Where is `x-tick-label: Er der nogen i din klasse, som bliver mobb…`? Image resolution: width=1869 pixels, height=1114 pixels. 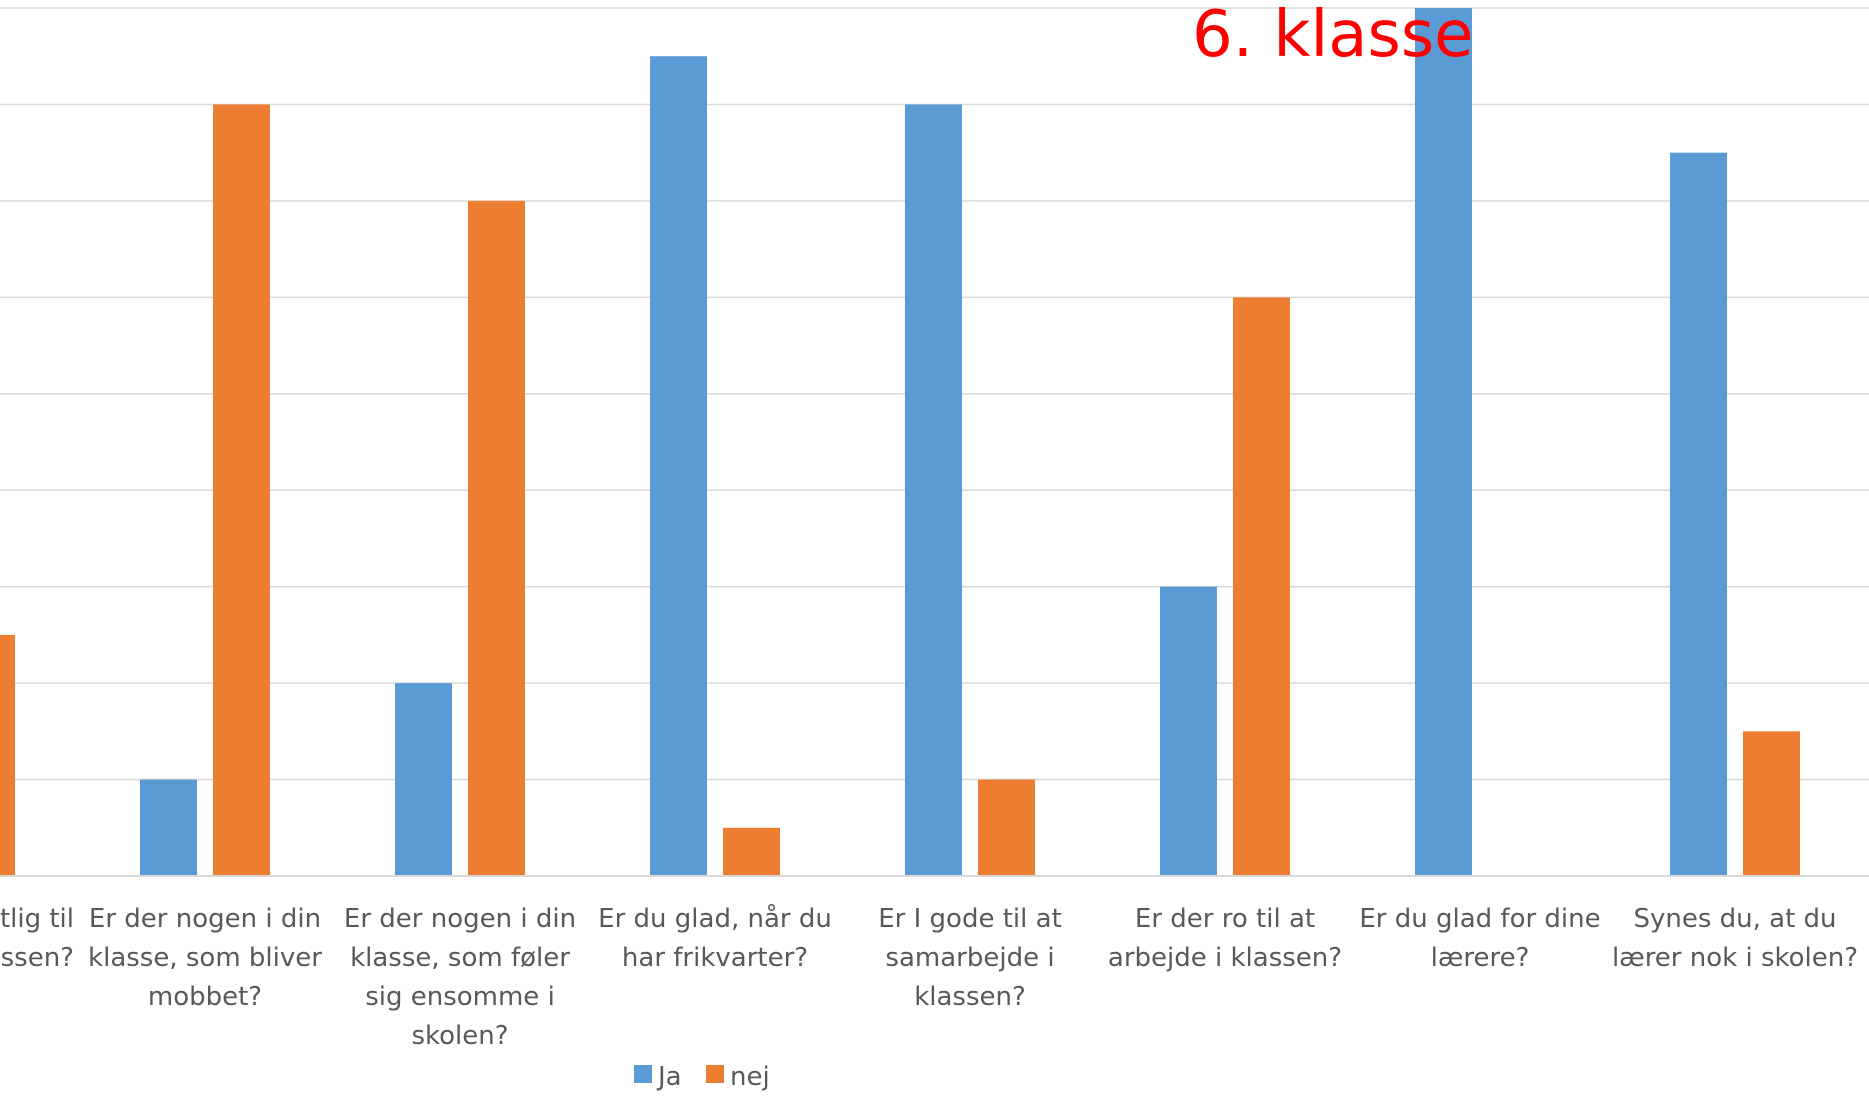 x-tick-label: Er der nogen i din klasse, som bliver mobb… is located at coordinates (205, 958).